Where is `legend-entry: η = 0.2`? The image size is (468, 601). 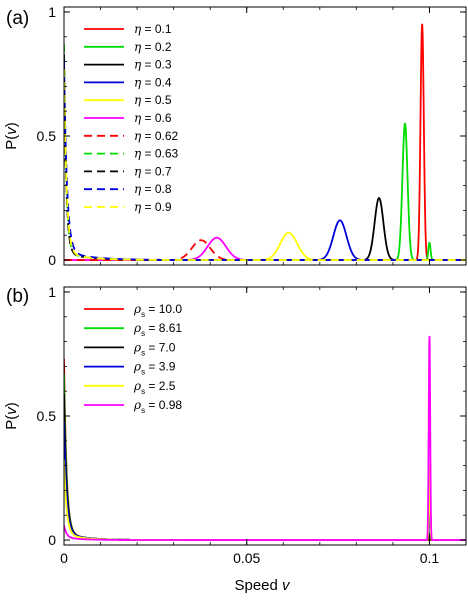 legend-entry: η = 0.2 is located at coordinates (153, 47).